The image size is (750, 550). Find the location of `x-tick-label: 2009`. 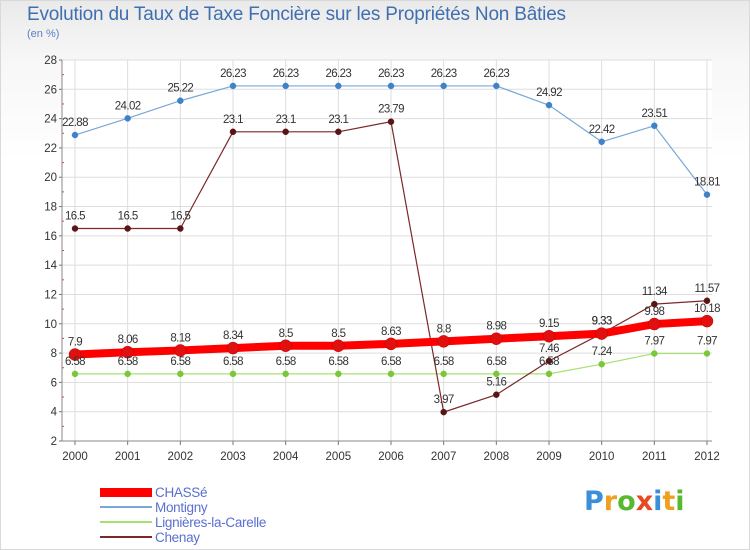

x-tick-label: 2009 is located at coordinates (549, 457).